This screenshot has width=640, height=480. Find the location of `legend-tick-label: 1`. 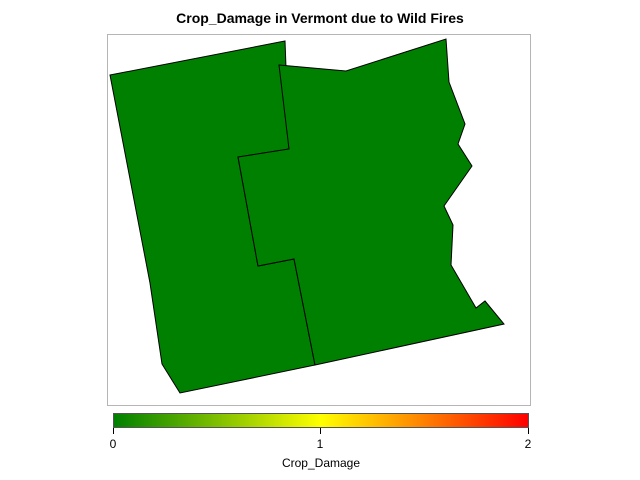

legend-tick-label: 1 is located at coordinates (320, 444).